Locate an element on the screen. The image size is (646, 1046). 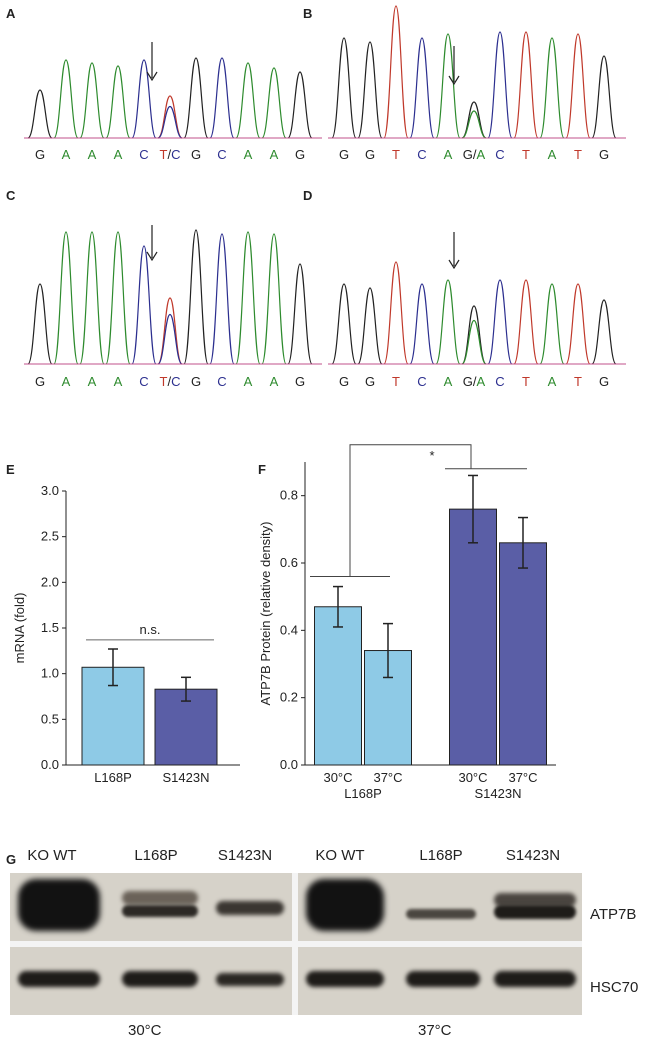
chromatogram-b is located at coordinates (477, 72).